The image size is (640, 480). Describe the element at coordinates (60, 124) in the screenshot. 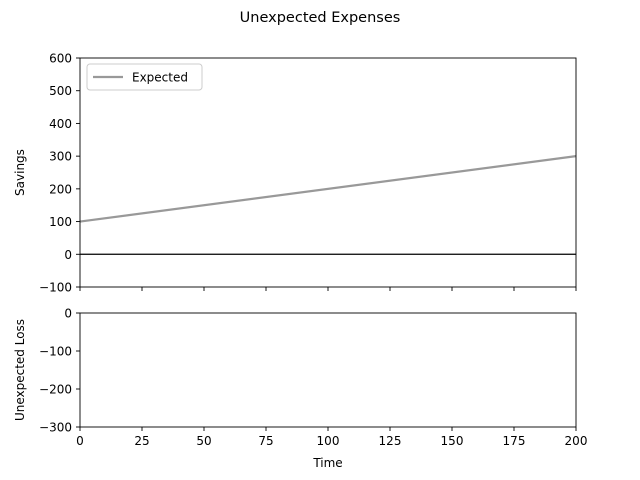

I see `y-tick-label: 400` at that location.